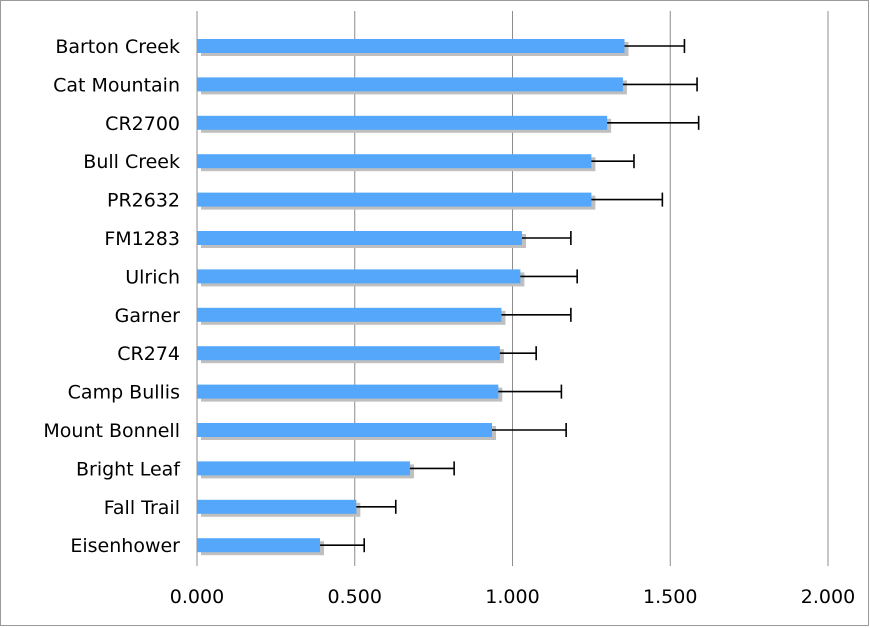  I want to click on category-label-7: Garner, so click(148, 316).